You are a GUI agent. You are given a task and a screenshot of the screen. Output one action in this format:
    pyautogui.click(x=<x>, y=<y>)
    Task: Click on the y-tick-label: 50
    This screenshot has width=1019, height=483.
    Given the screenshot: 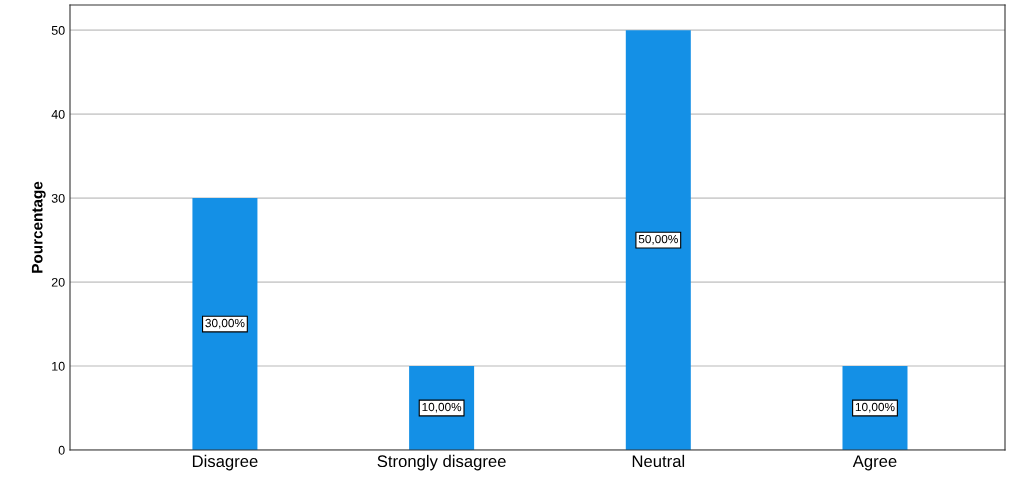 What is the action you would take?
    pyautogui.click(x=58, y=30)
    